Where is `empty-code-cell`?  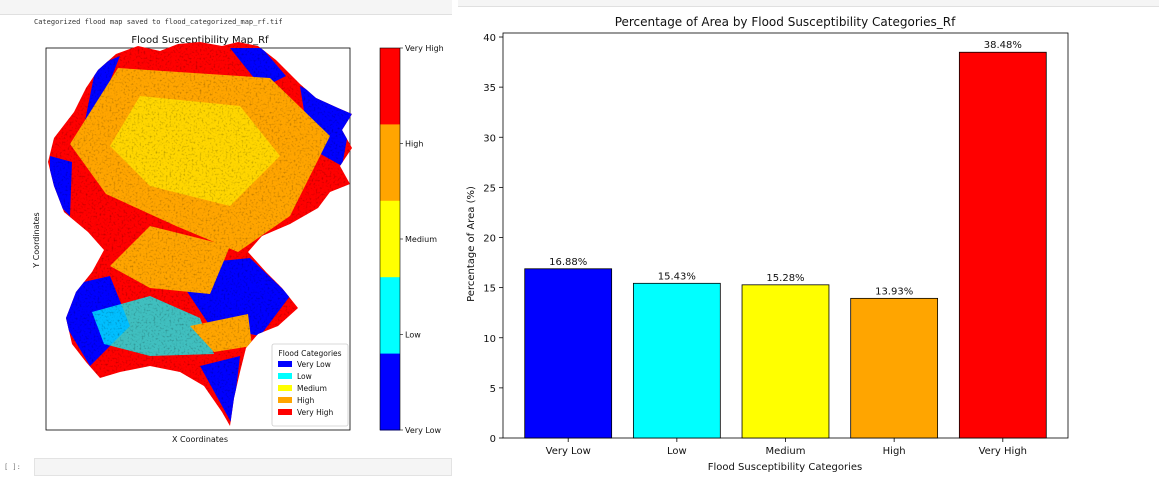
empty-code-cell is located at coordinates (243, 467).